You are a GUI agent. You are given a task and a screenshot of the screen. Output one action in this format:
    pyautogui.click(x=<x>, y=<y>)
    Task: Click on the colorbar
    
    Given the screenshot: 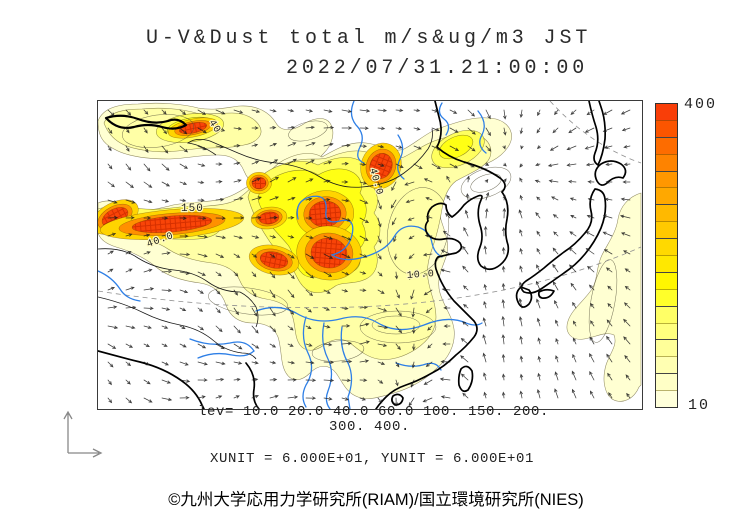 What is the action you would take?
    pyautogui.click(x=666, y=255)
    